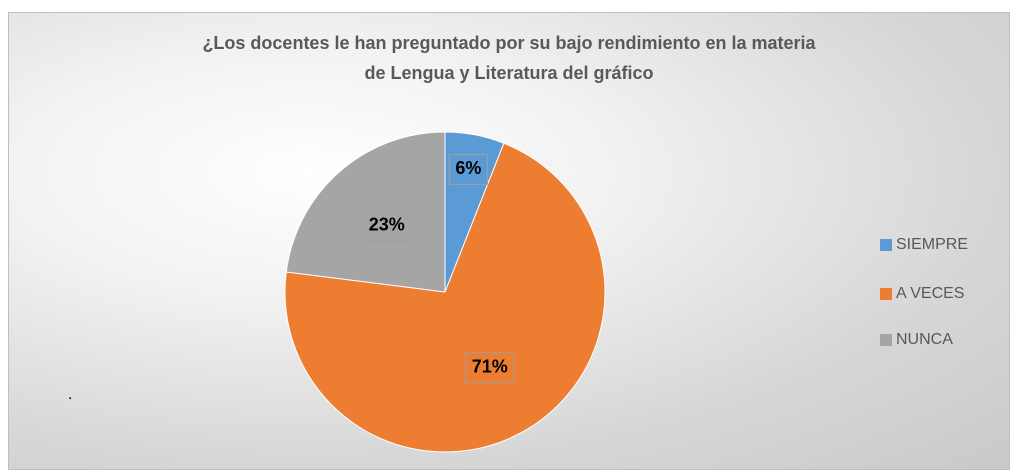 Image resolution: width=1018 pixels, height=473 pixels. Describe the element at coordinates (70, 394) in the screenshot. I see `annotation: .` at that location.